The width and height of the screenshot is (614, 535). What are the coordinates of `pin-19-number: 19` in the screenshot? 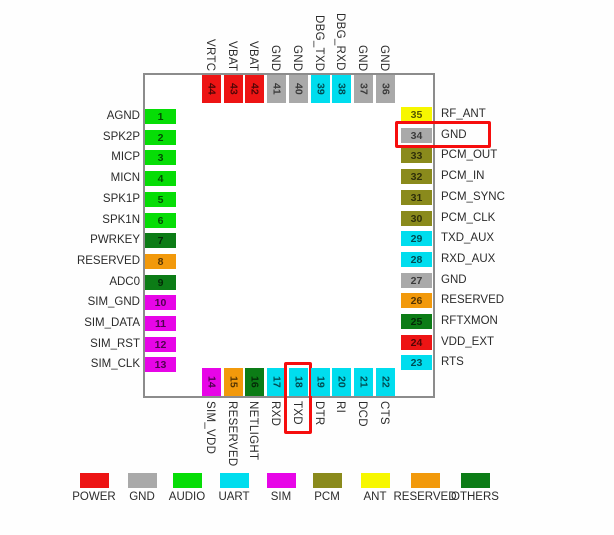 It's located at (320, 382).